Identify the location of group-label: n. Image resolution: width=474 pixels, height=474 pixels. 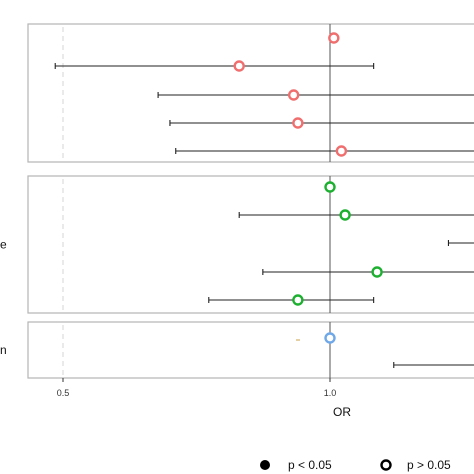
(3, 350).